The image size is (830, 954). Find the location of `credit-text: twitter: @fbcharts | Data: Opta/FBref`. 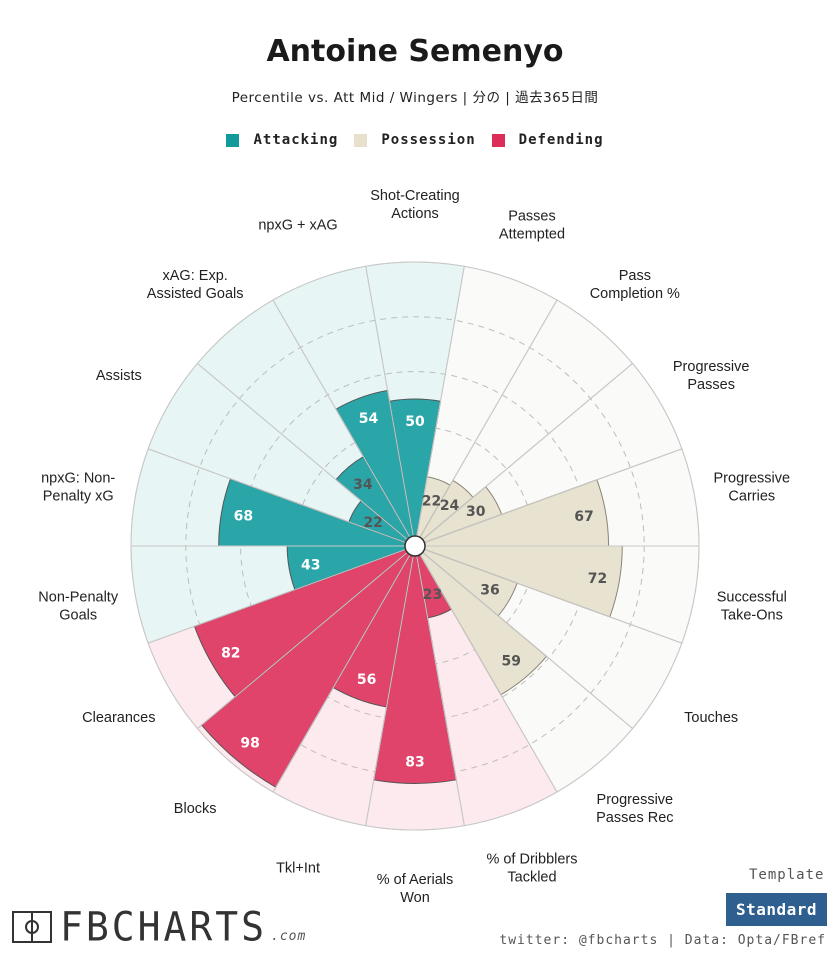

credit-text: twitter: @fbcharts | Data: Opta/FBref is located at coordinates (662, 940).